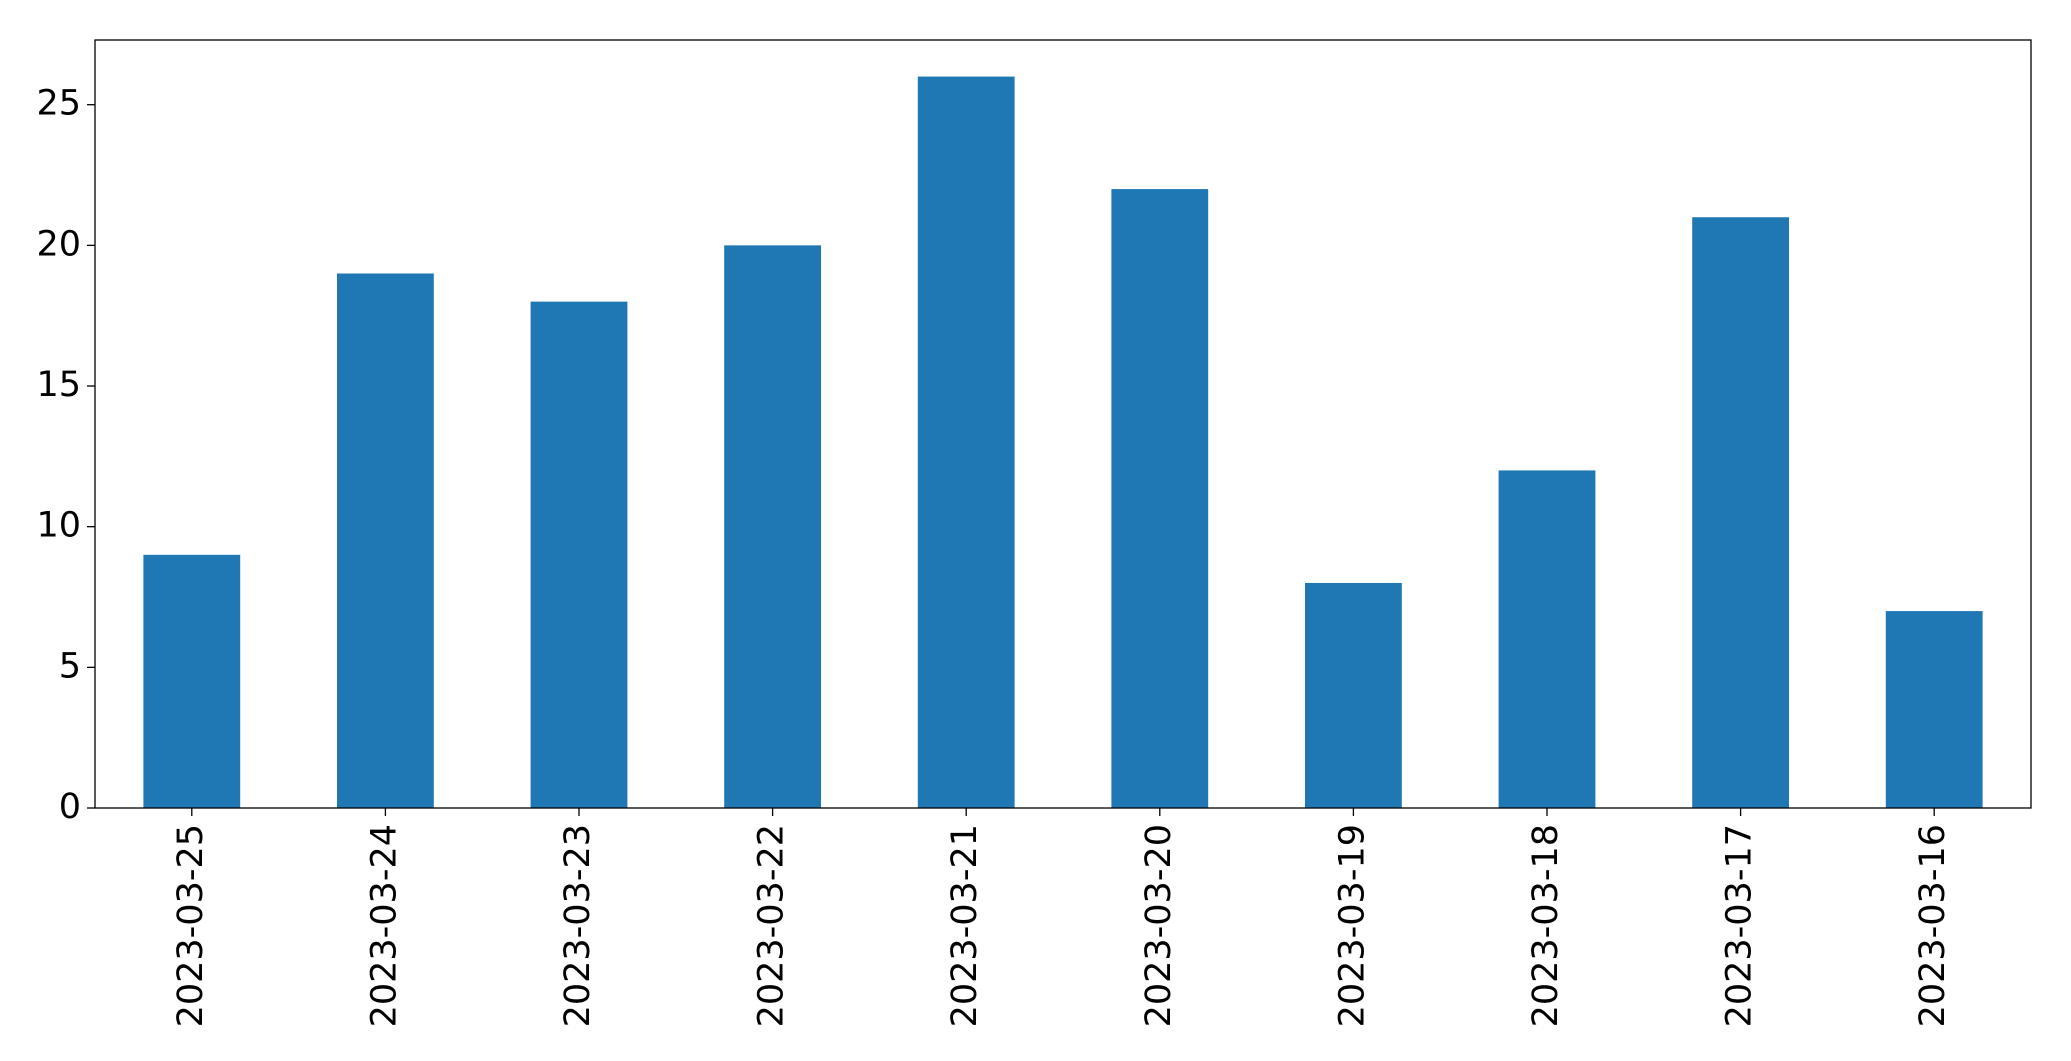 The image size is (2071, 1061). I want to click on x-tick-label: 2023-03-21, so click(965, 925).